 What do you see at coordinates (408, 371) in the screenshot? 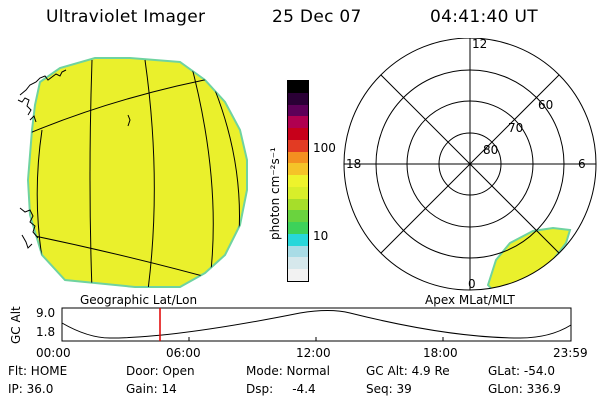
I see `info-gc-alt: GC Alt: 4.9 Re` at bounding box center [408, 371].